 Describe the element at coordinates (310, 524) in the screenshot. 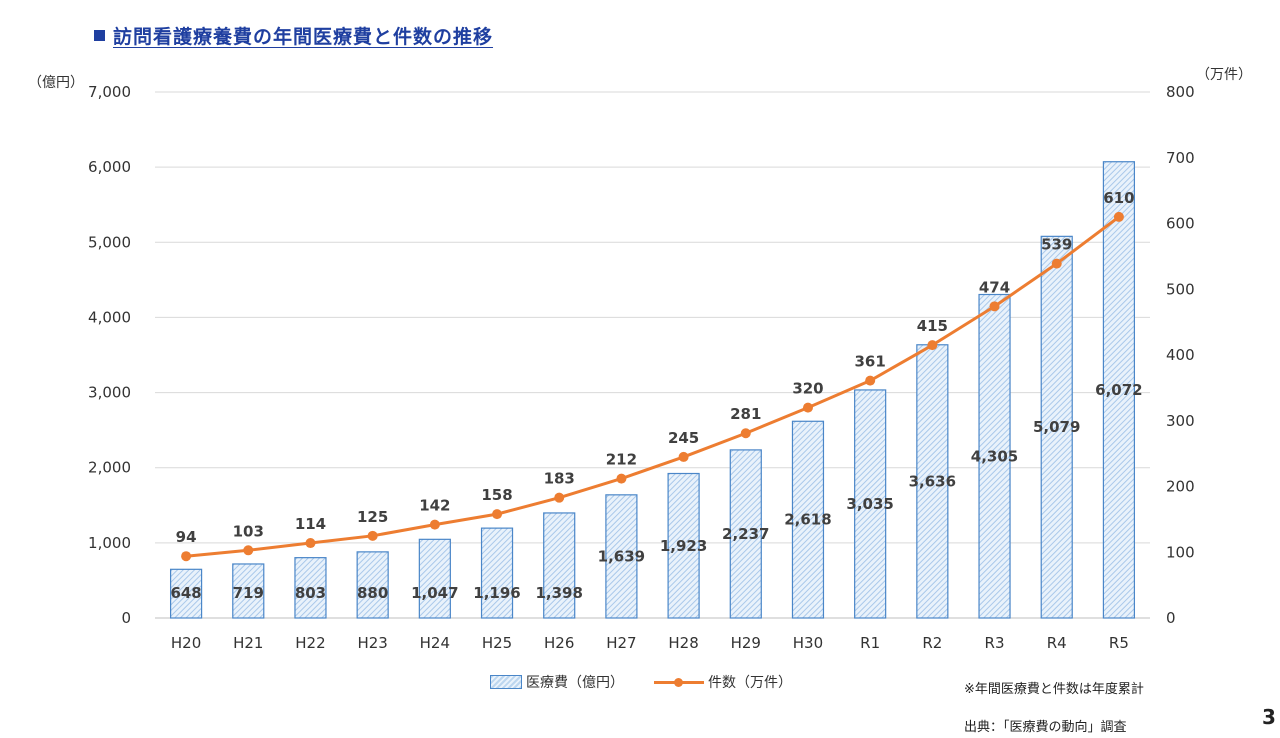

I see `line-data-label: 114` at that location.